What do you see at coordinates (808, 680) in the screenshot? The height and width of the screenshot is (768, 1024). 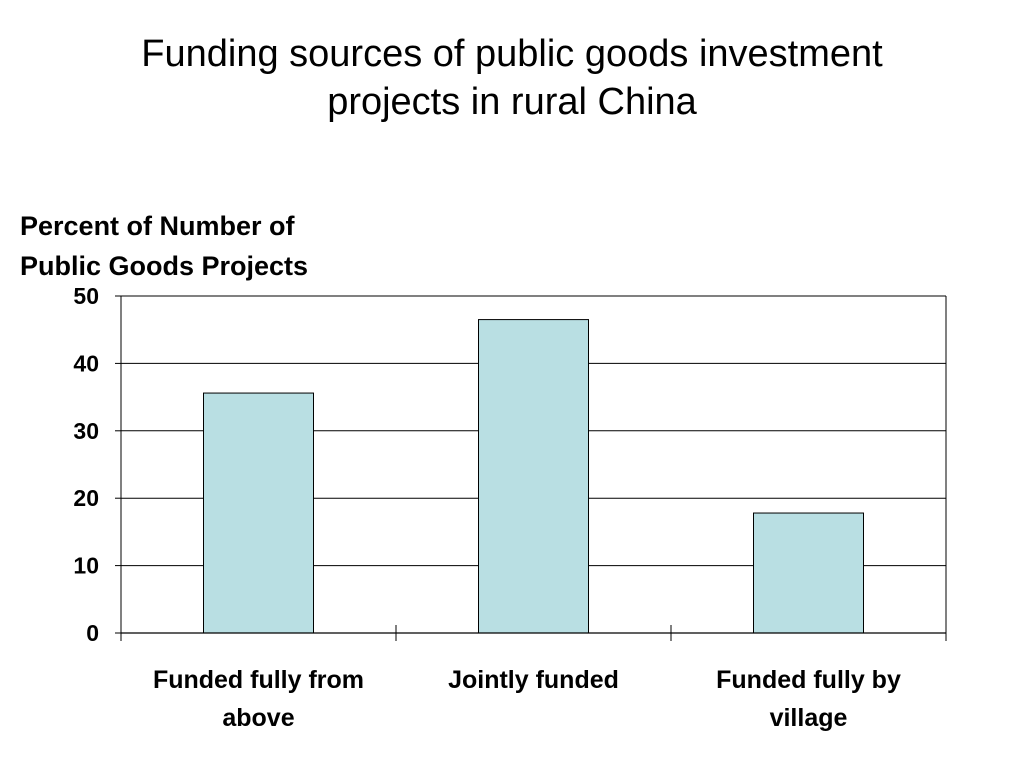 I see `x-category-label: Funded fully by` at bounding box center [808, 680].